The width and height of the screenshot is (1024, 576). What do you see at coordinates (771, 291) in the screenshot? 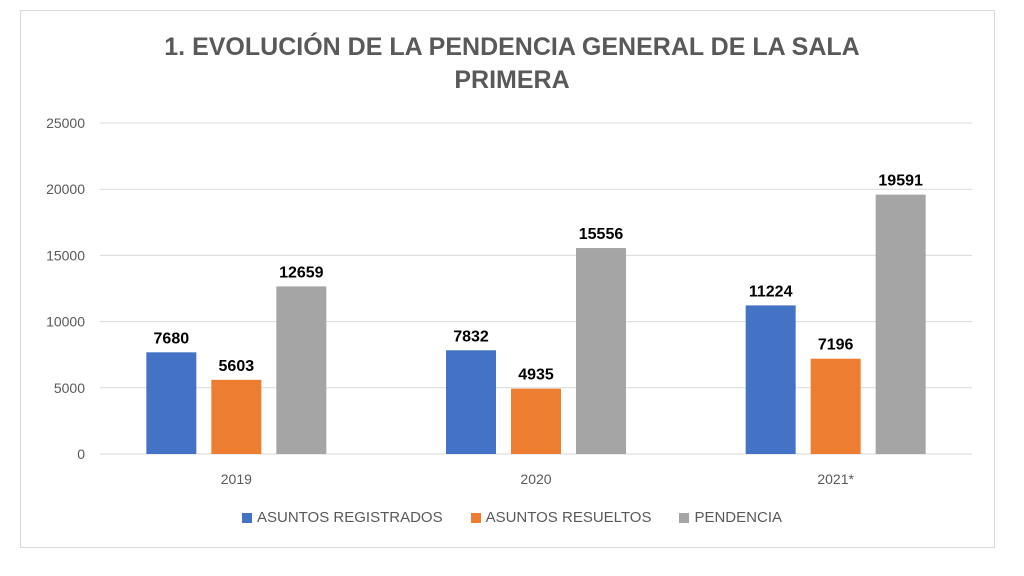
I see `data-label: 11224` at bounding box center [771, 291].